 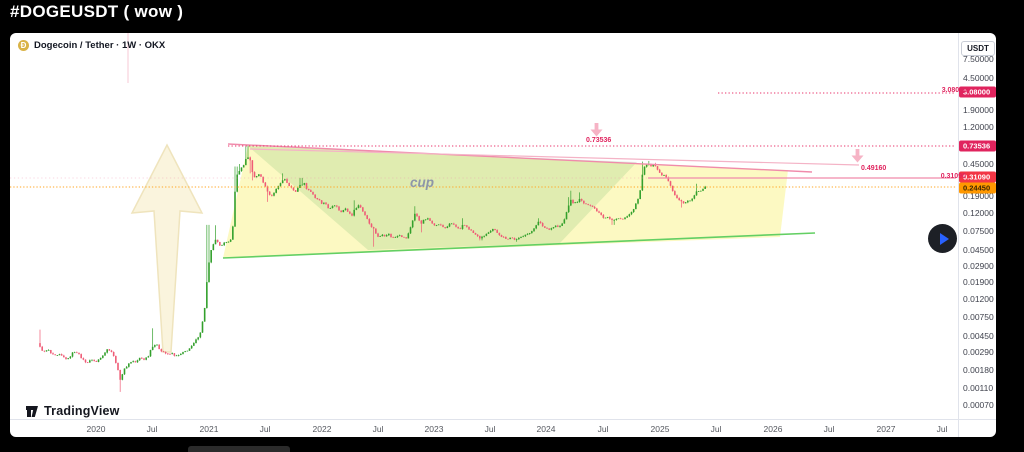 What do you see at coordinates (978, 48) in the screenshot?
I see `currency-unit-badge: USDT` at bounding box center [978, 48].